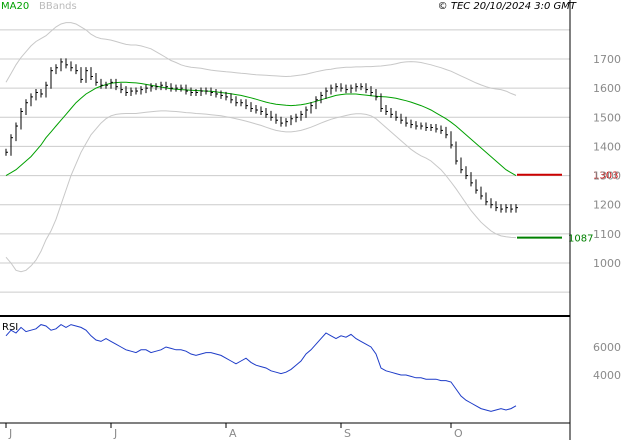 This screenshot has height=440, width=627. Describe the element at coordinates (607, 263) in the screenshot. I see `y-tick-label: 1000` at that location.